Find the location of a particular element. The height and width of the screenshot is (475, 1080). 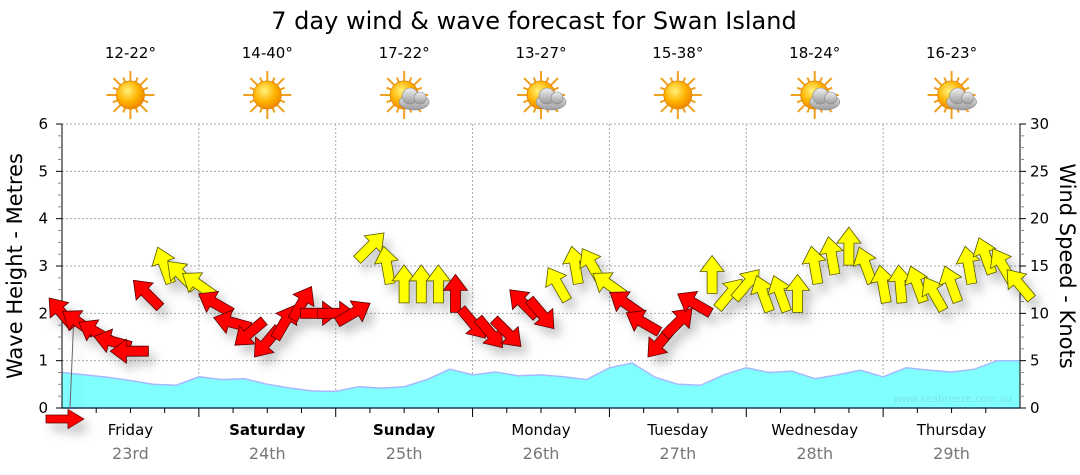

x-tick-label-day: Tuesday is located at coordinates (677, 430).